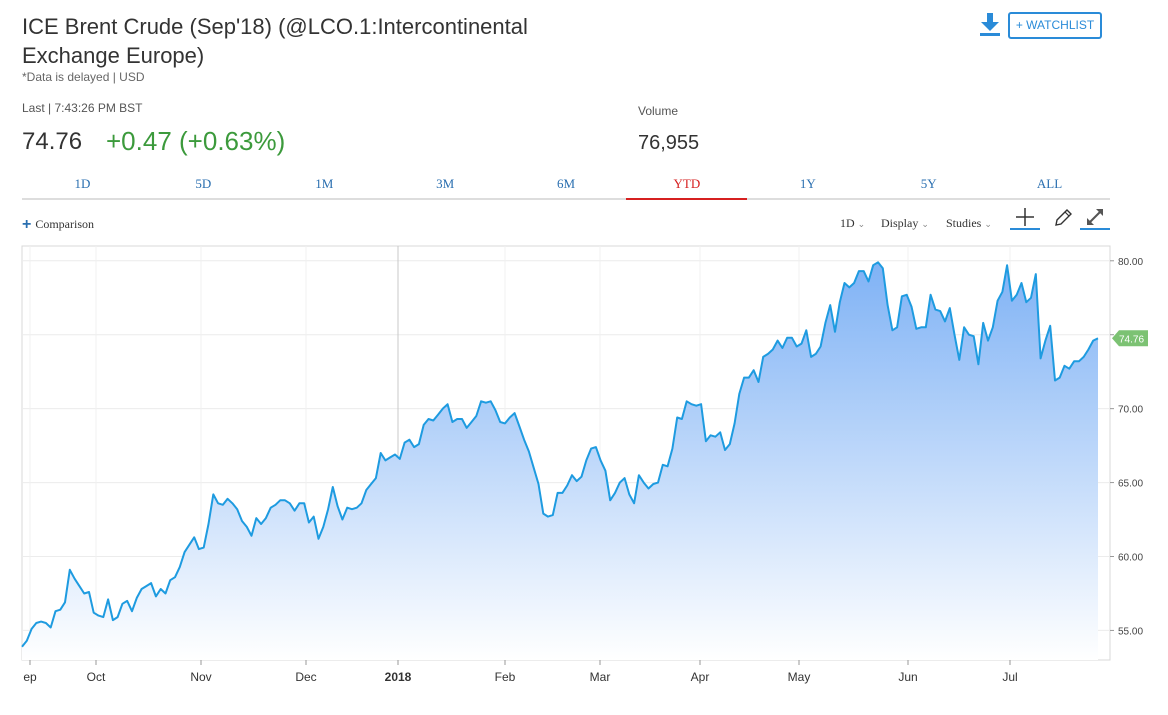 This screenshot has width=1168, height=715. I want to click on x-tick-label: Mar, so click(600, 677).